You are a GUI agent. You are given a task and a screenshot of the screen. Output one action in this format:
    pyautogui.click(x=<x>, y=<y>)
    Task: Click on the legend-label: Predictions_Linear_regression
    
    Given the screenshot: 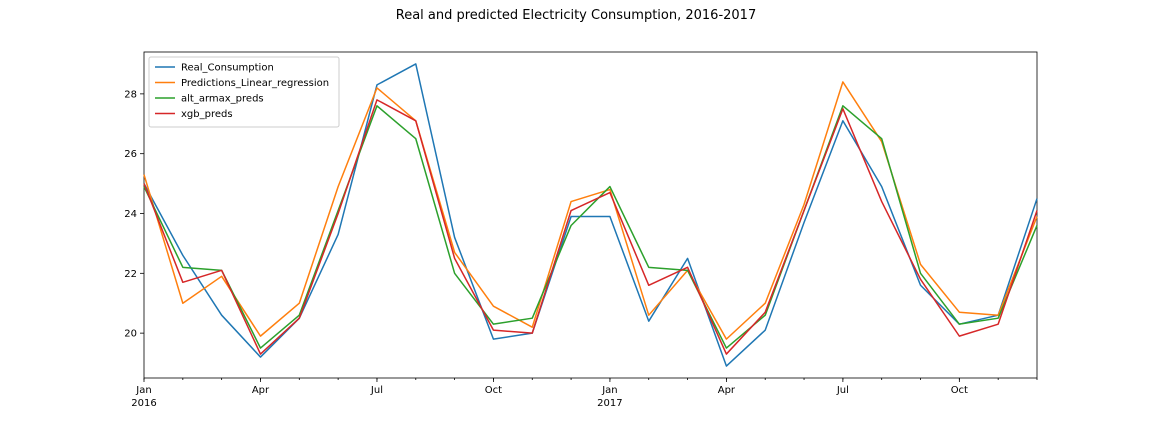 What is the action you would take?
    pyautogui.click(x=255, y=83)
    